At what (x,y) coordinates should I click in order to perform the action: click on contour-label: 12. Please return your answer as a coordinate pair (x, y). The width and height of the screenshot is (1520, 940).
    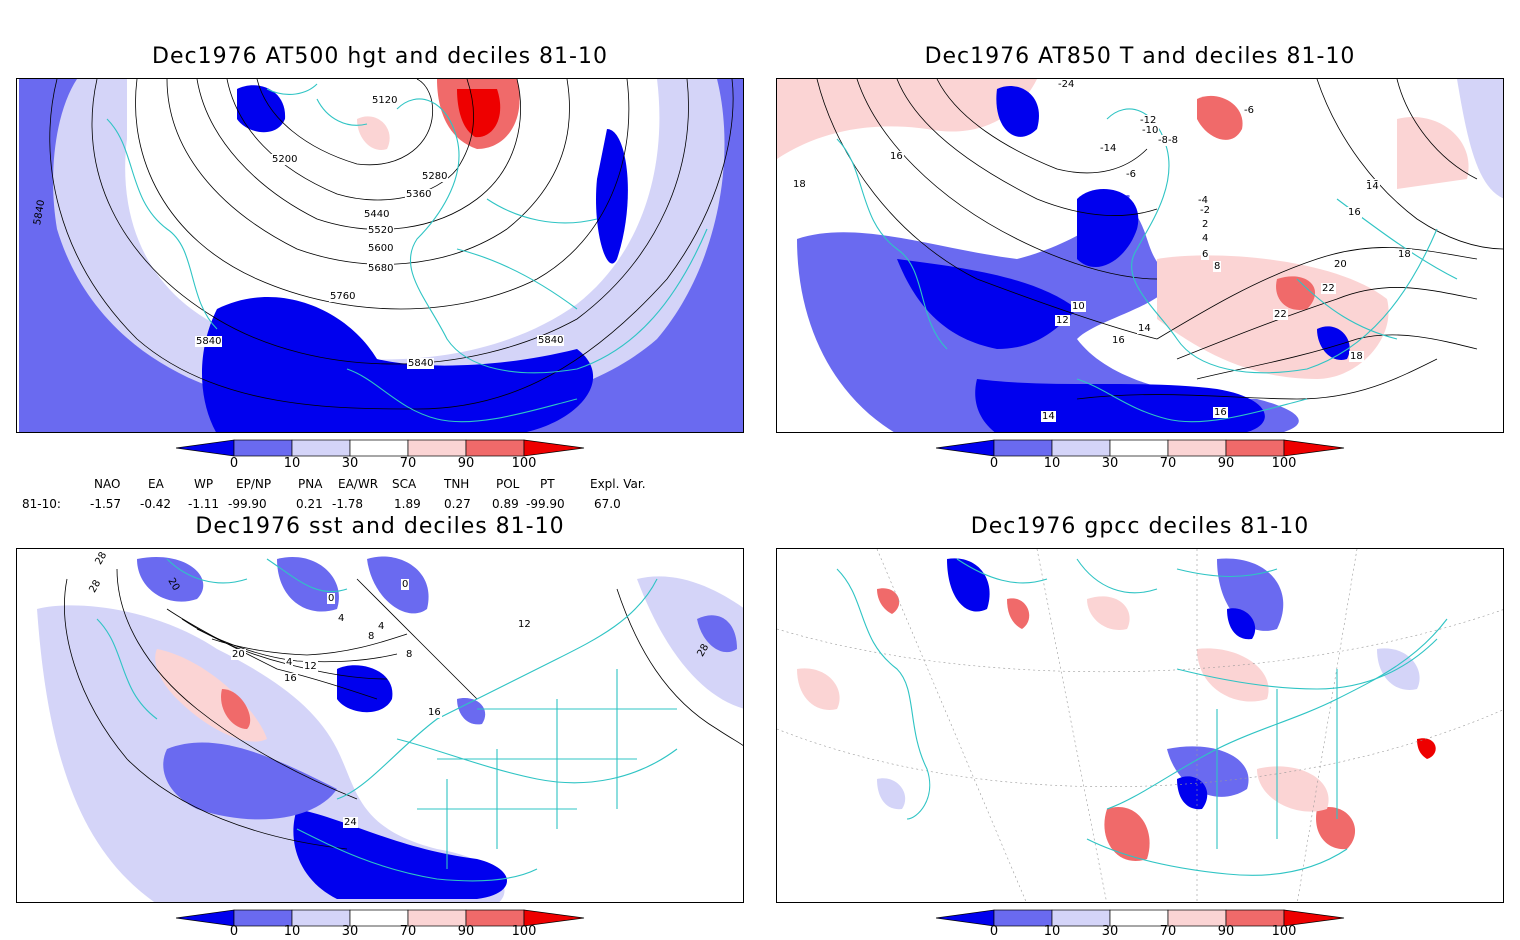
    Looking at the image, I should click on (310, 666).